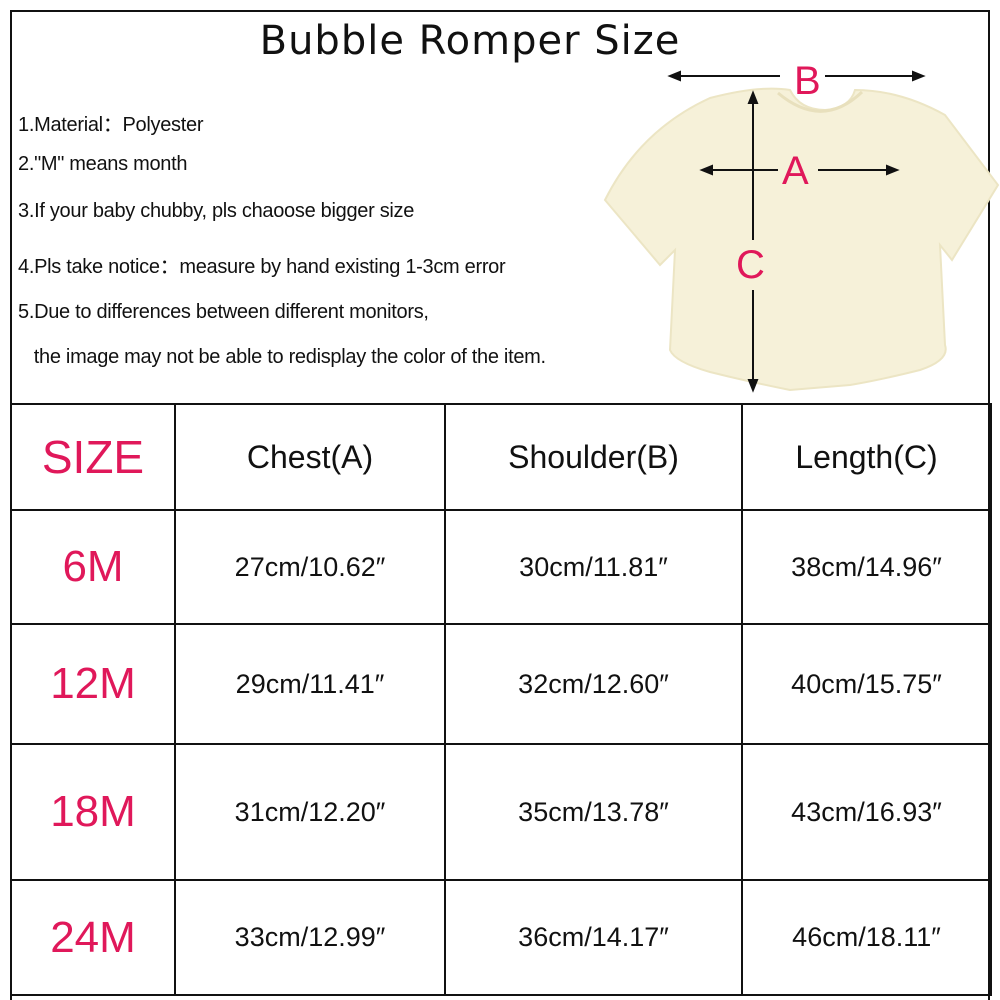  What do you see at coordinates (111, 125) in the screenshot?
I see `note-material: 1.Material：Polyester` at bounding box center [111, 125].